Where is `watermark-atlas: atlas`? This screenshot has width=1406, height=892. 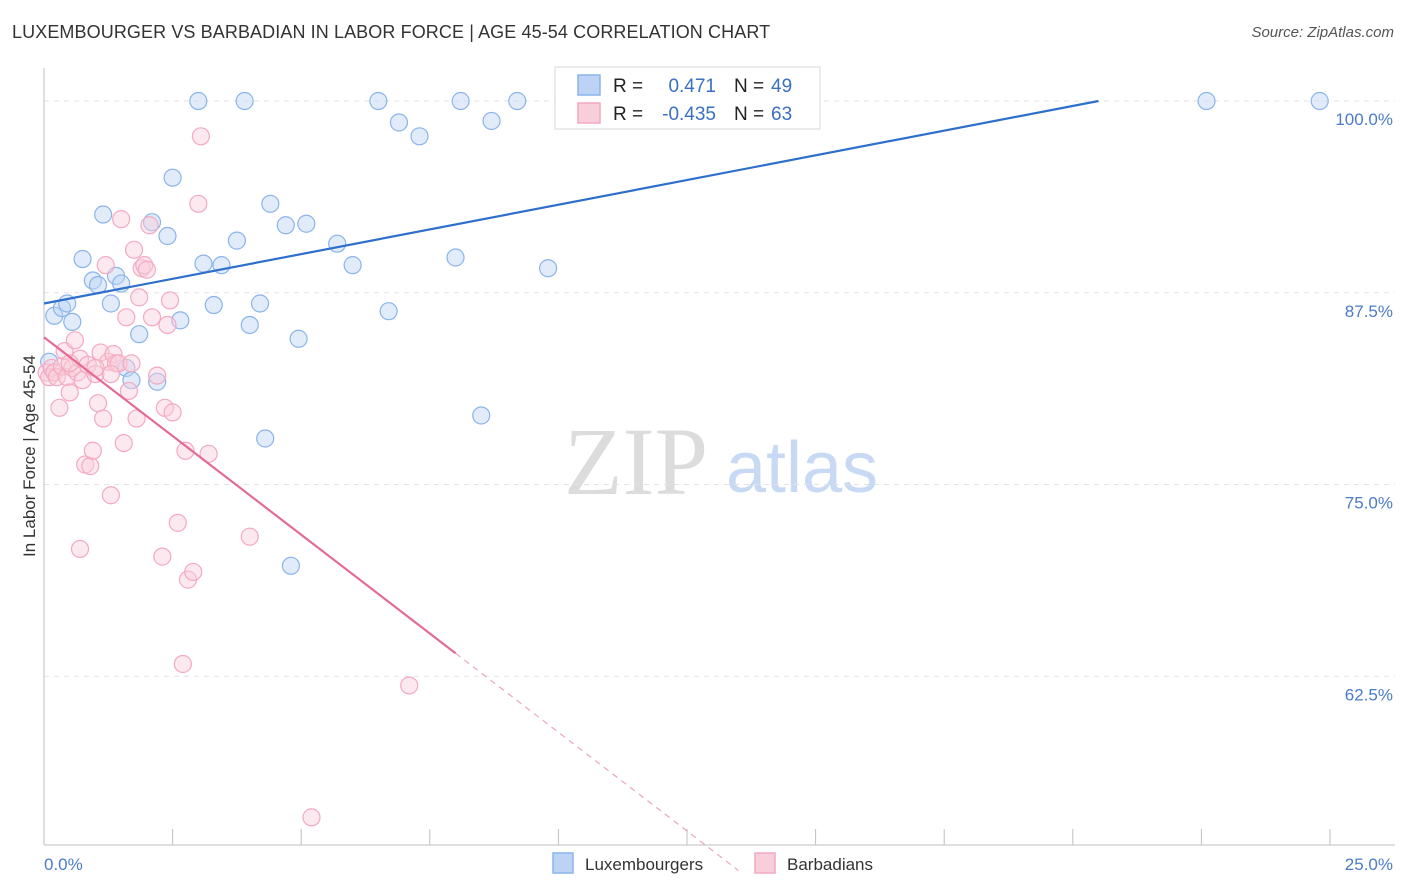 watermark-atlas: atlas is located at coordinates (802, 468).